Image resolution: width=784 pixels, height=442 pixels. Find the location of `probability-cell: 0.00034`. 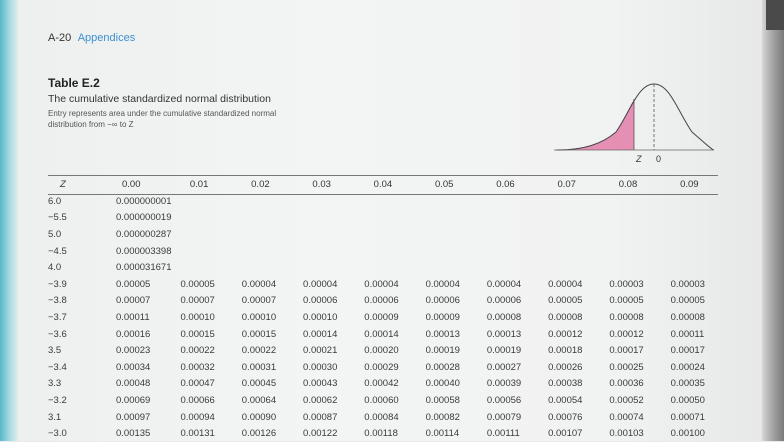

probability-cell: 0.00034 is located at coordinates (133, 367).